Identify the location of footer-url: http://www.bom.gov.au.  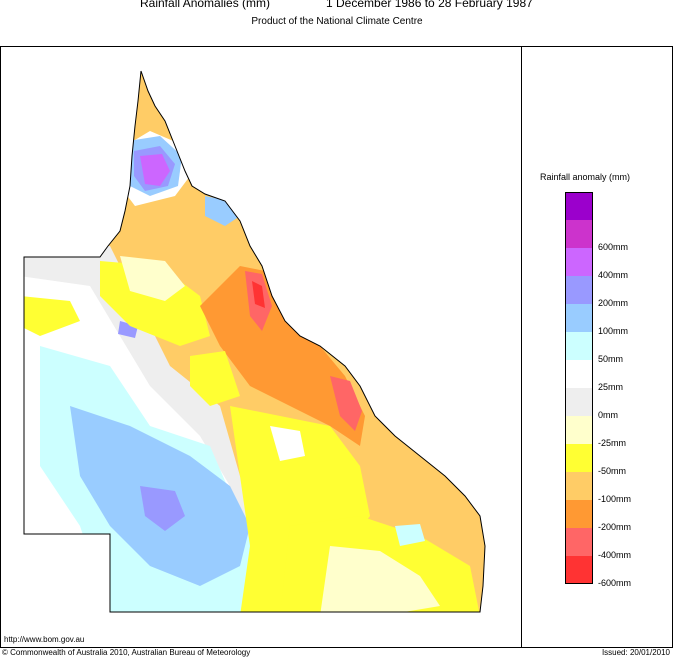
(44, 639).